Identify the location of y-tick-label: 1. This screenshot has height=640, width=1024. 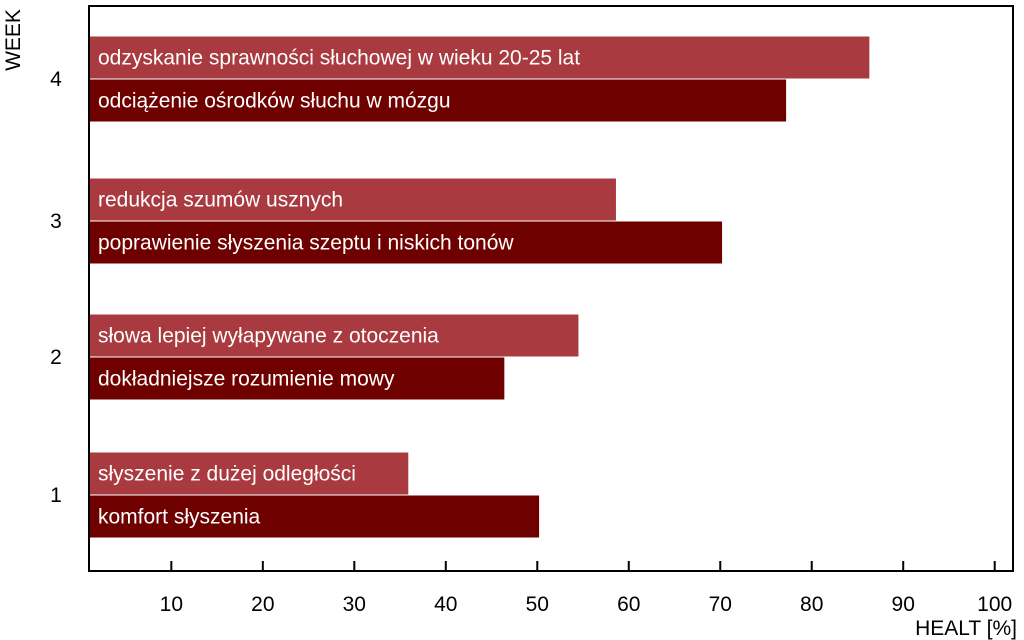
(56, 495).